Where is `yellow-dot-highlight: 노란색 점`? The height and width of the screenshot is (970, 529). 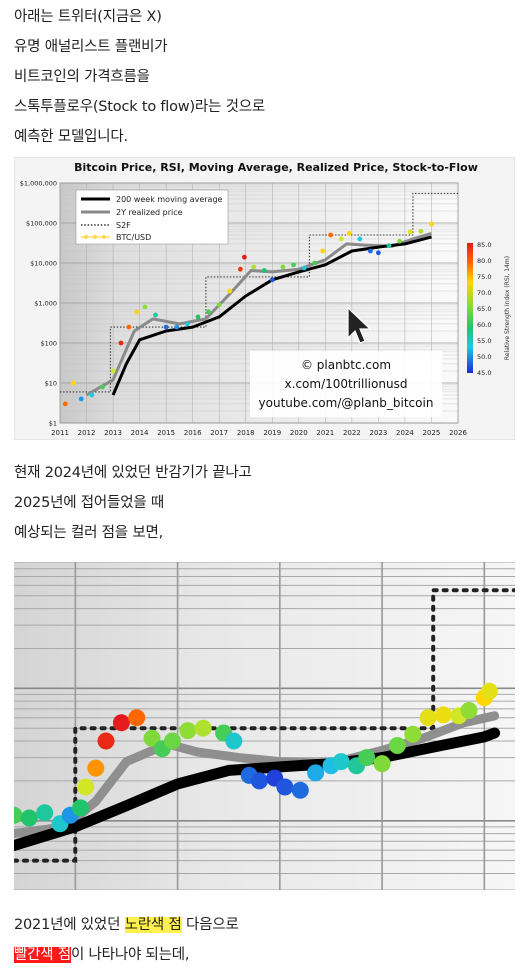 yellow-dot-highlight: 노란색 점 is located at coordinates (153, 925).